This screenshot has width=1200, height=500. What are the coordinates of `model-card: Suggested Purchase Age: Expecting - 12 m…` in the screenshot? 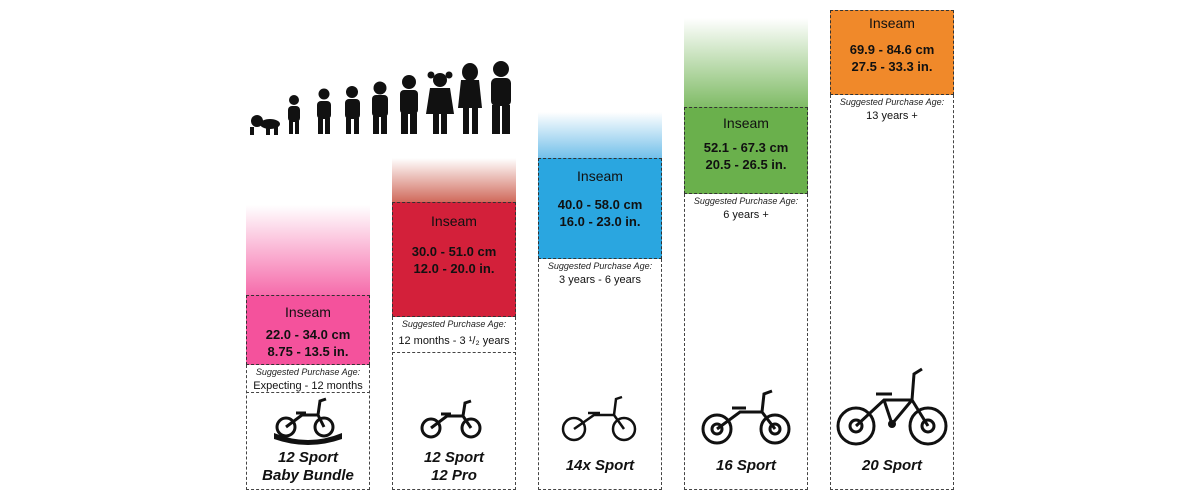 It's located at (308, 427).